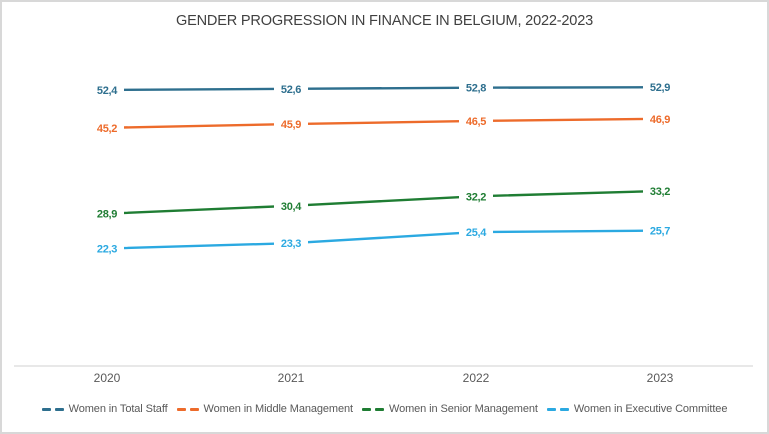 This screenshot has width=769, height=434. What do you see at coordinates (107, 378) in the screenshot?
I see `x-tick-label: 2020` at bounding box center [107, 378].